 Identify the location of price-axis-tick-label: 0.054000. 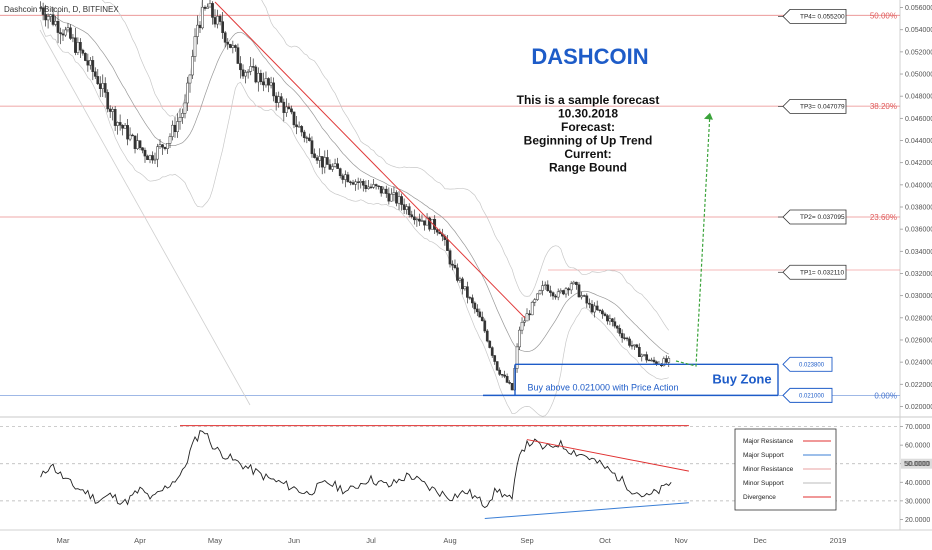
(918, 30).